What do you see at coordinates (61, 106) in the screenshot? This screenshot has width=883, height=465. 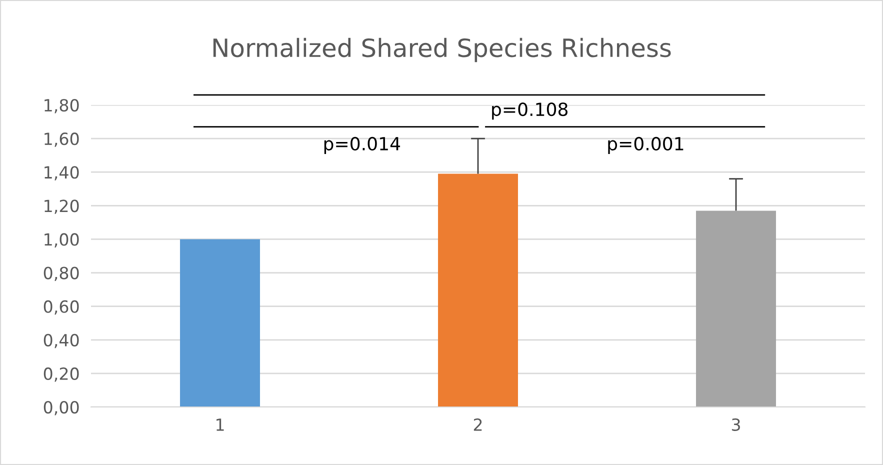 I see `y-tick-label: 1,80` at bounding box center [61, 106].